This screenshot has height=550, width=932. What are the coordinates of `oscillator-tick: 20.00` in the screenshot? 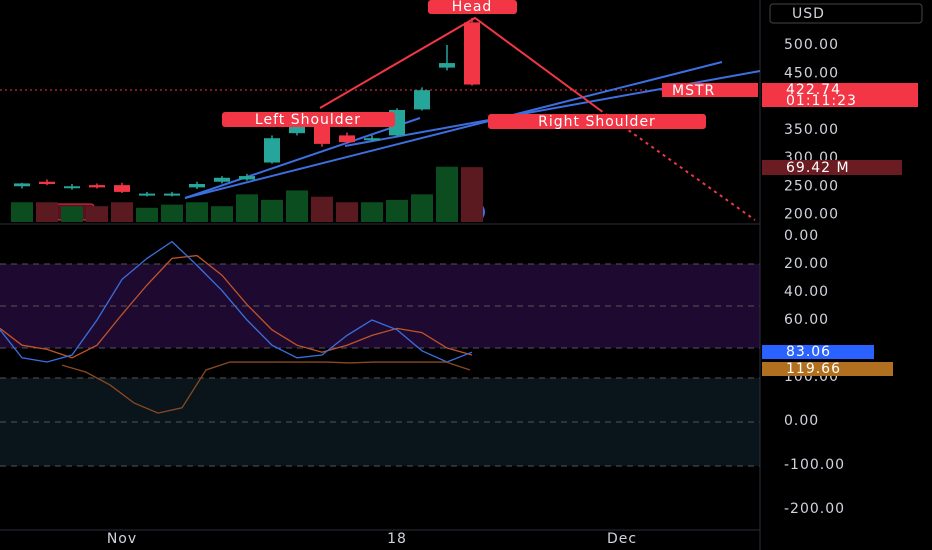 It's located at (806, 264).